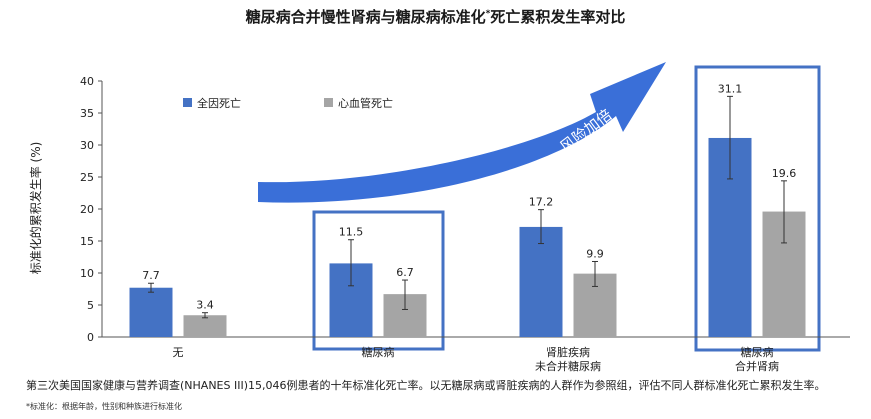  What do you see at coordinates (87, 81) in the screenshot?
I see `y-tick-label: 40` at bounding box center [87, 81].